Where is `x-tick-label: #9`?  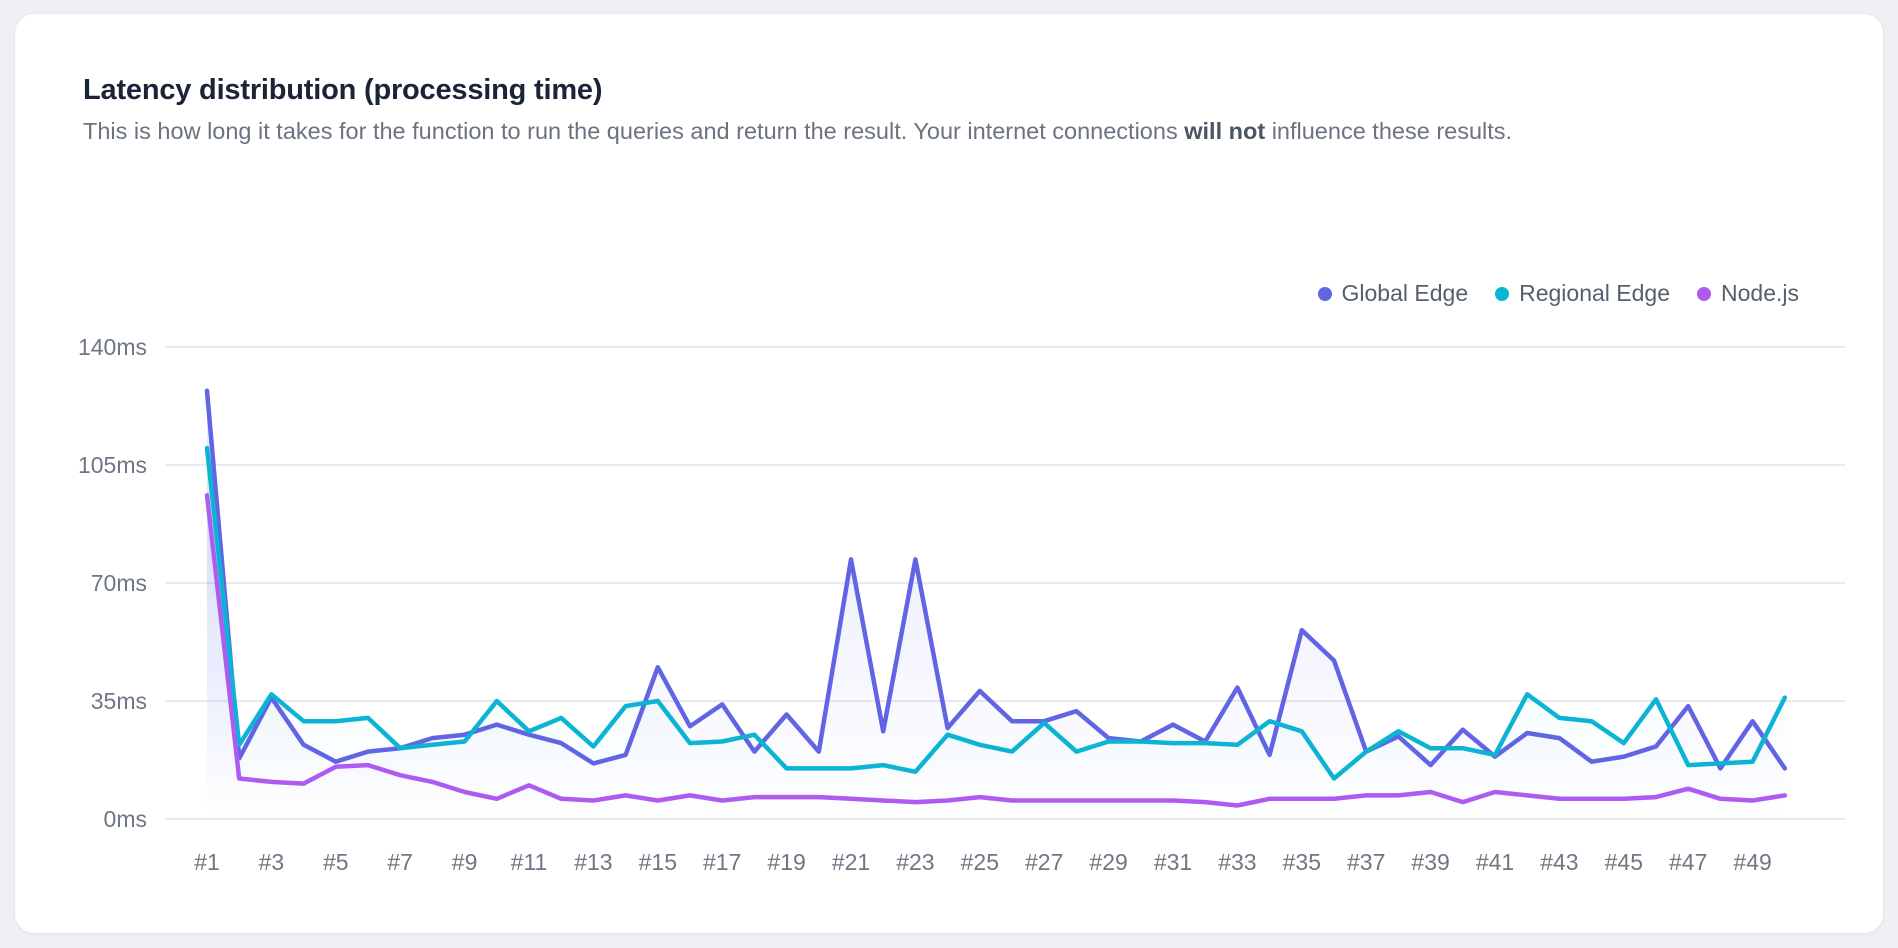
x-tick-label: #9 is located at coordinates (465, 862).